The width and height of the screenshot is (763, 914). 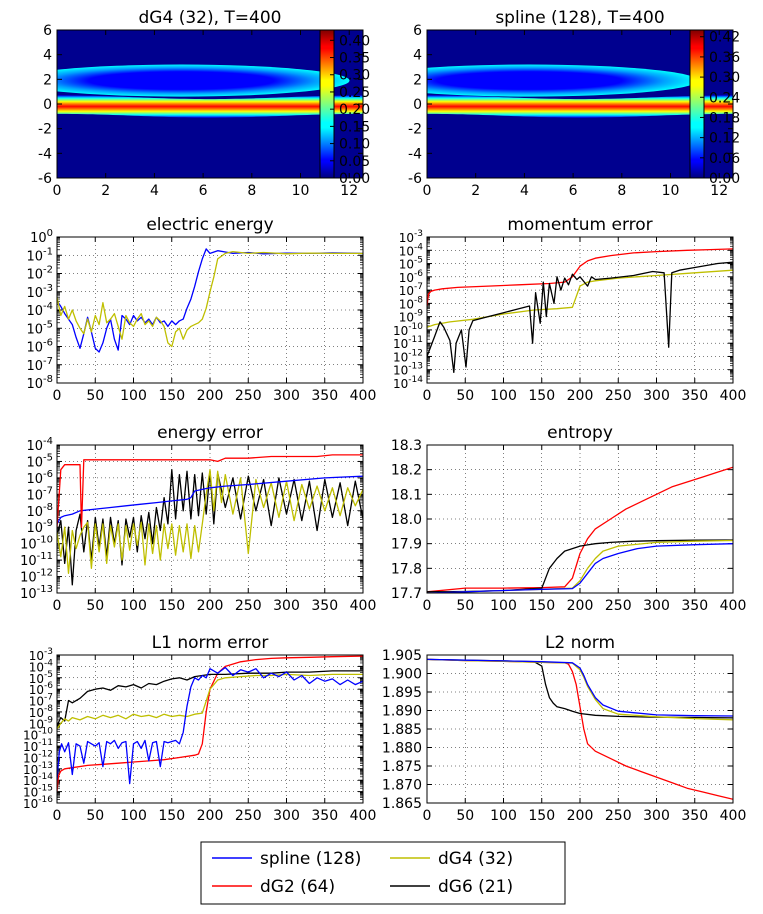 I want to click on legend-label: dG2 (64), so click(x=297, y=887).